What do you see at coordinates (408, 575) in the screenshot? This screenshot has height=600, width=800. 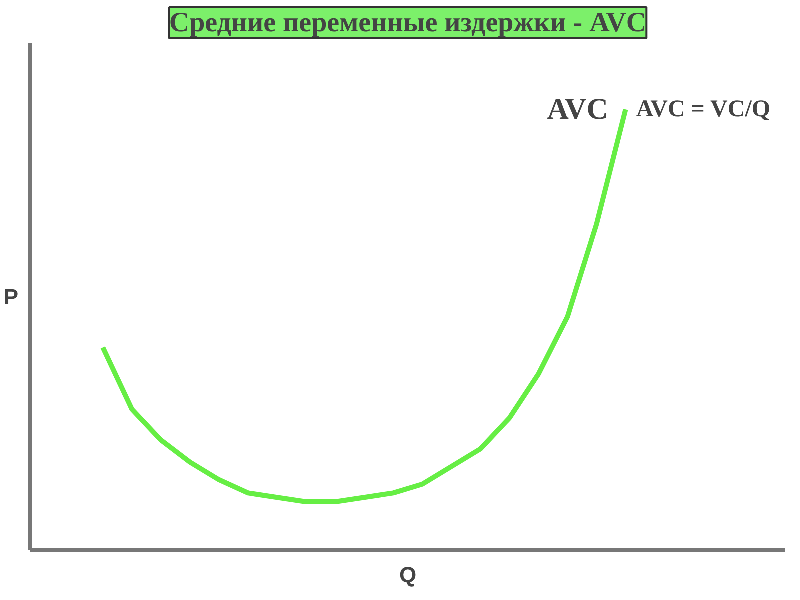 I see `x-axis-title: Q` at bounding box center [408, 575].